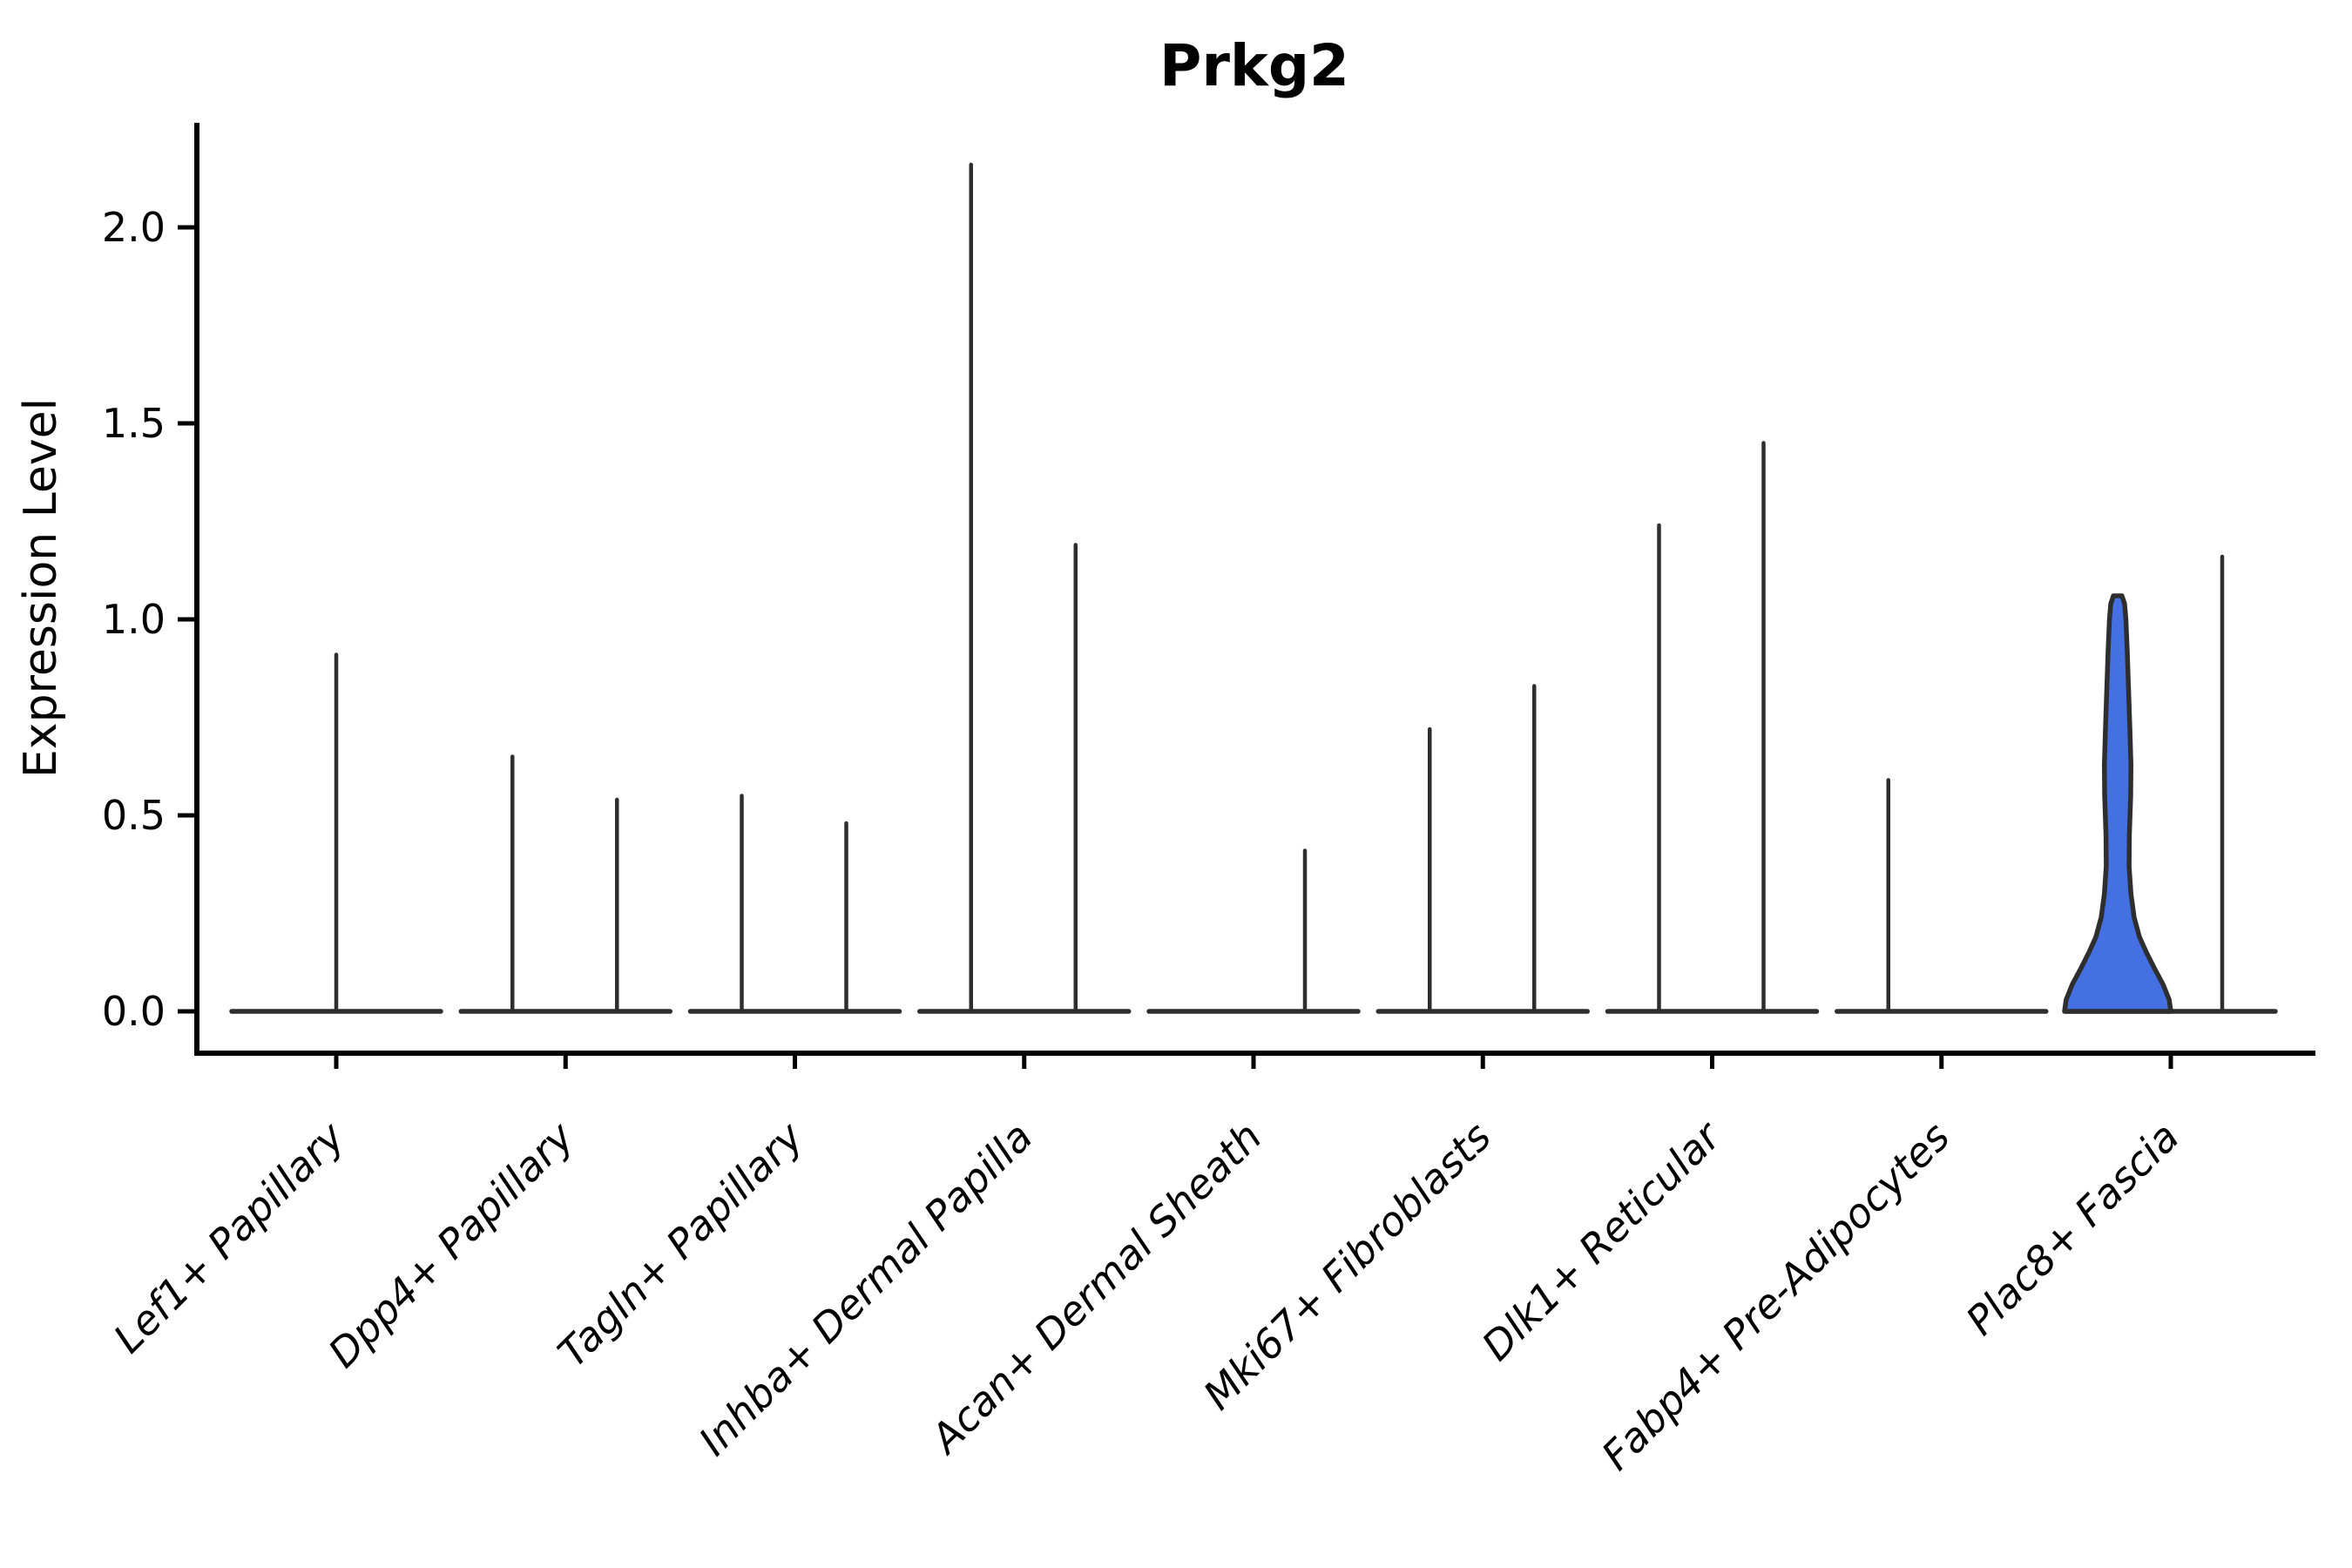  What do you see at coordinates (1602, 1240) in the screenshot?
I see `x-tick-label: Dlk1+ Reticular` at bounding box center [1602, 1240].